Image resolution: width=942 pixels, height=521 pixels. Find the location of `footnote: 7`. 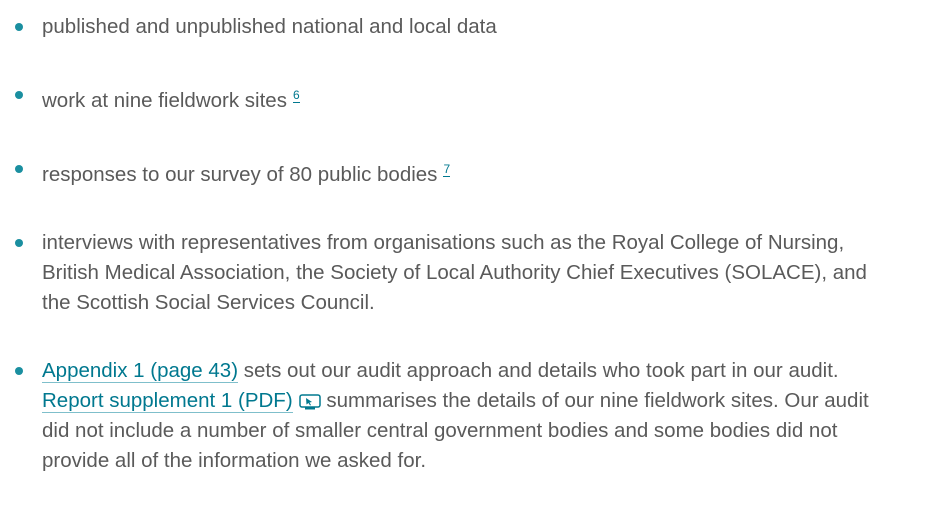

footnote: 7 is located at coordinates (447, 169).